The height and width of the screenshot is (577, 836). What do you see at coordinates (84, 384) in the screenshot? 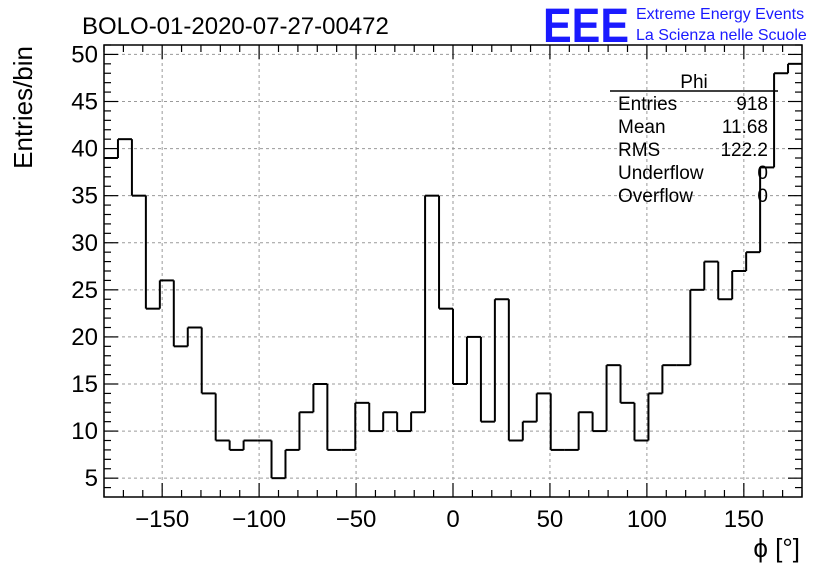
I see `y-tick-label: 15` at bounding box center [84, 384].